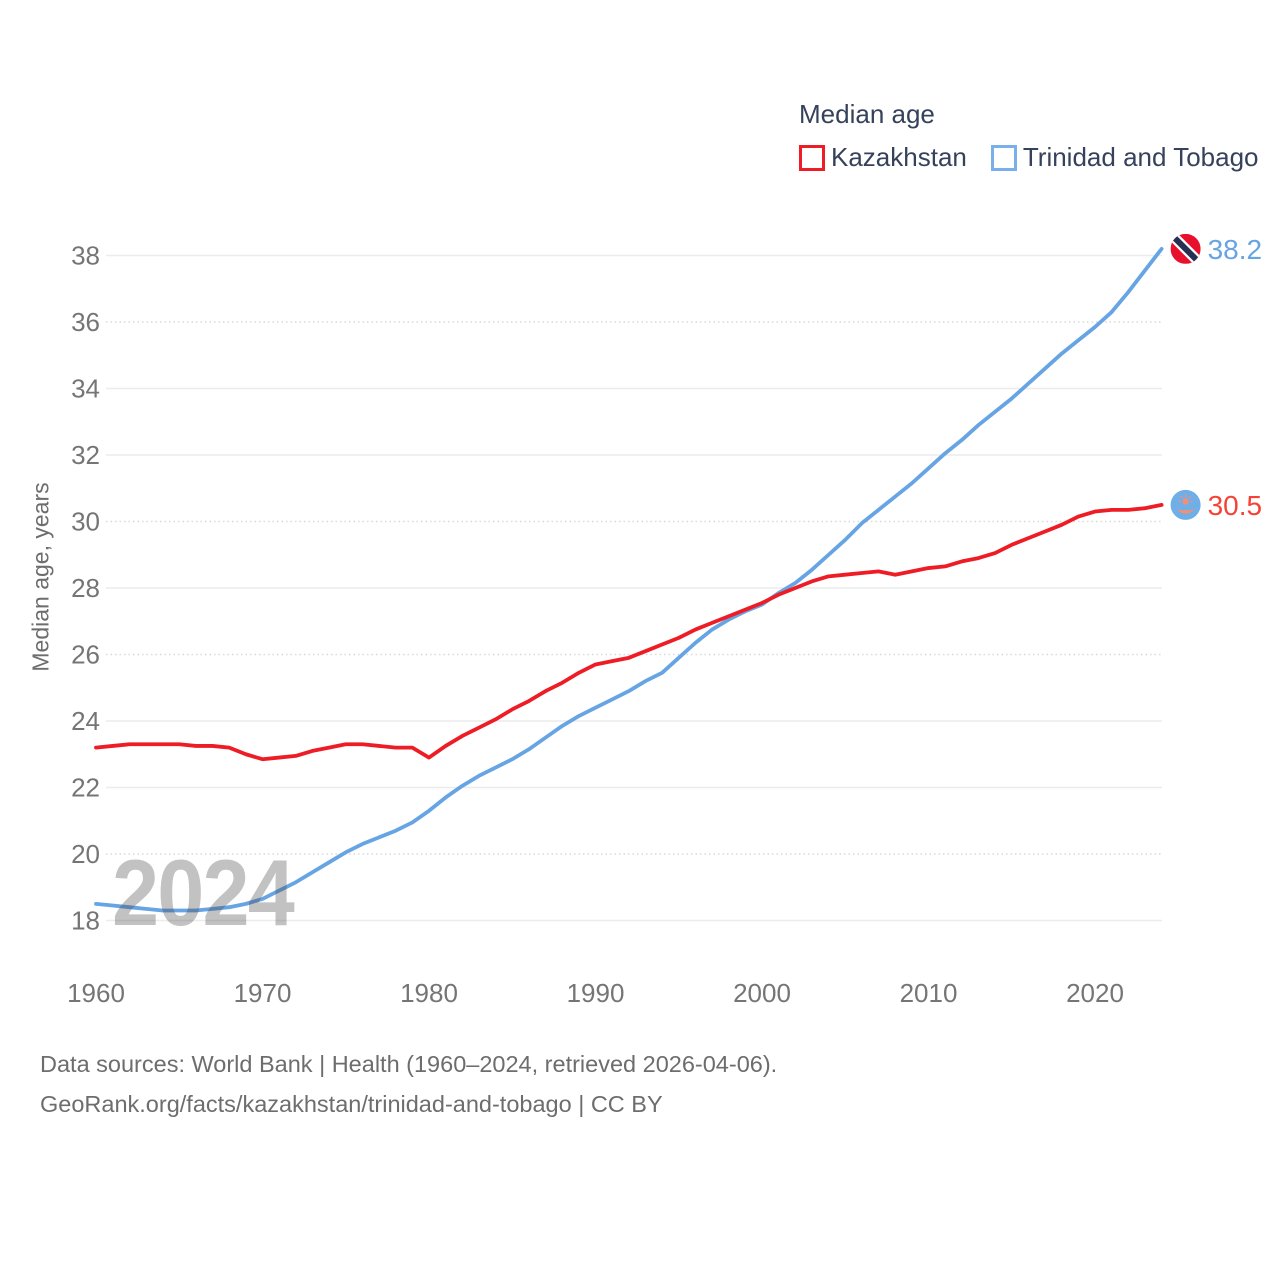 The image size is (1280, 1280). I want to click on legend-title: Median age, so click(867, 114).